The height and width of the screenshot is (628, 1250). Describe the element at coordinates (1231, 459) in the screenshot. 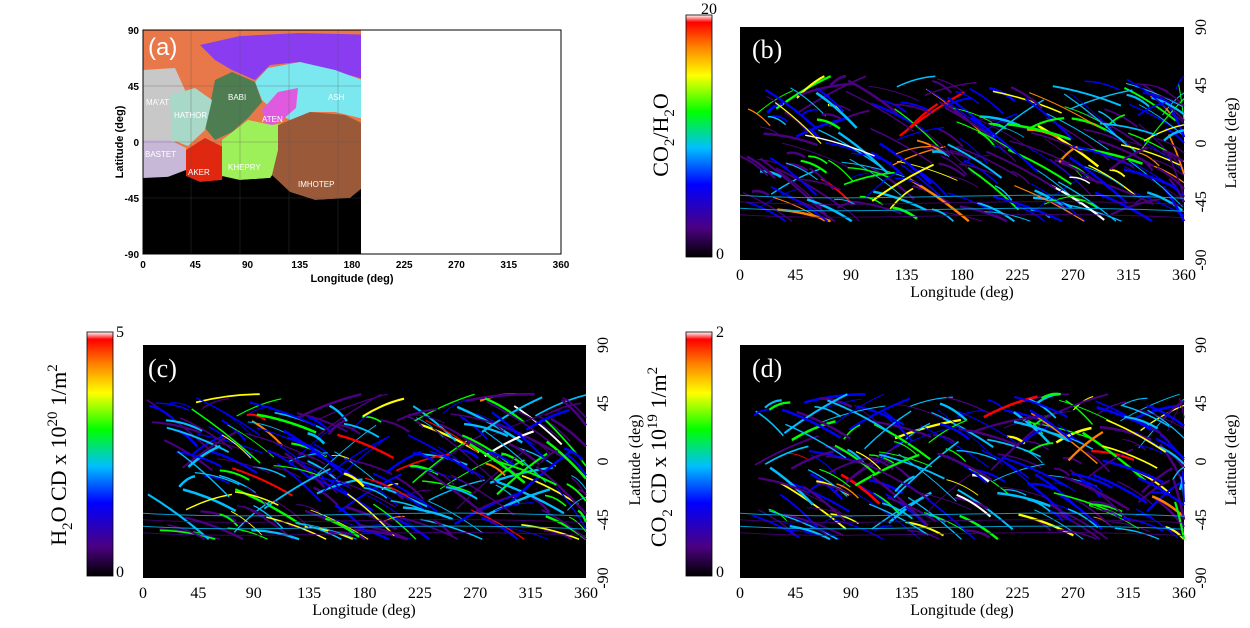

I see `ylabel-d: Latitude (deg)` at that location.